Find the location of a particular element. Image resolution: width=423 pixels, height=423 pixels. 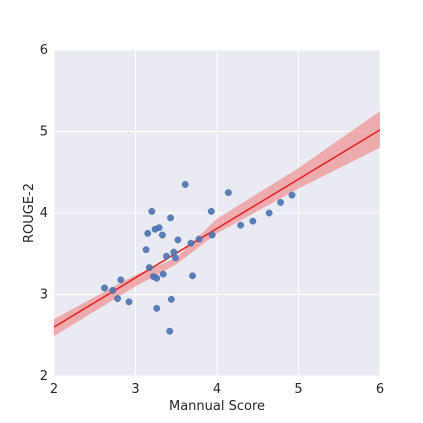

y-tick-labels: 2 3 4 5 6 is located at coordinates (44, 213).